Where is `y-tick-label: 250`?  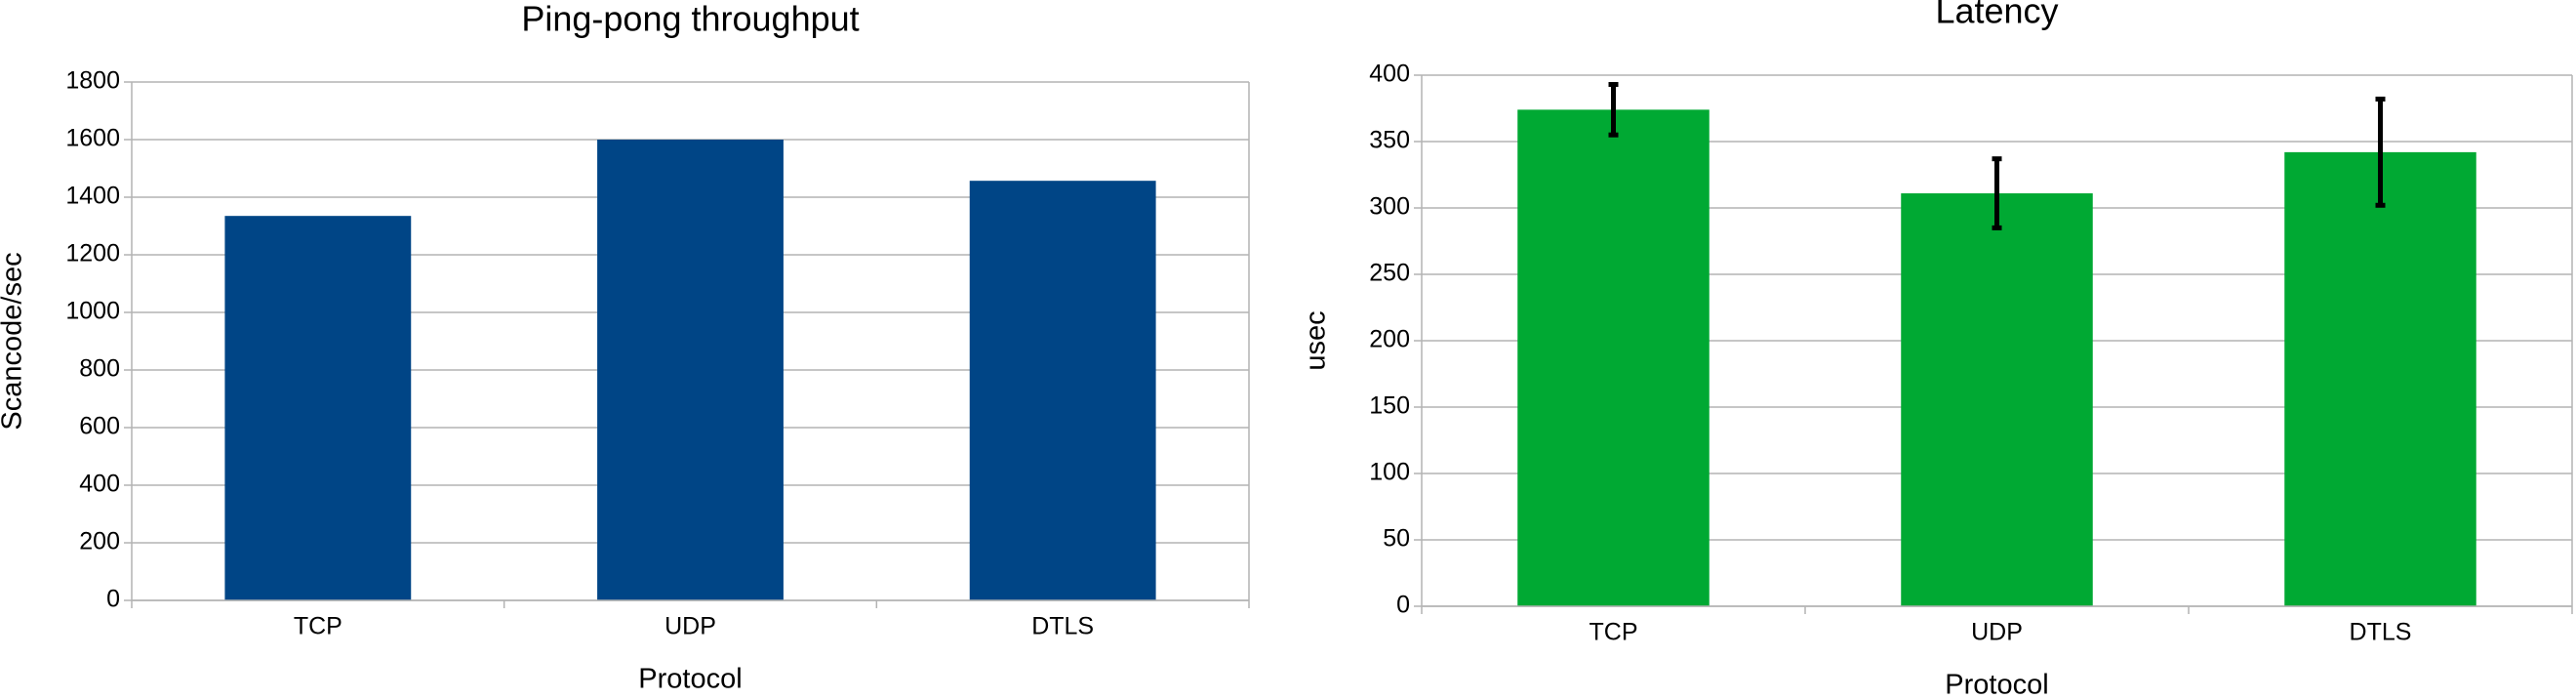
y-tick-label: 250 is located at coordinates (1389, 273).